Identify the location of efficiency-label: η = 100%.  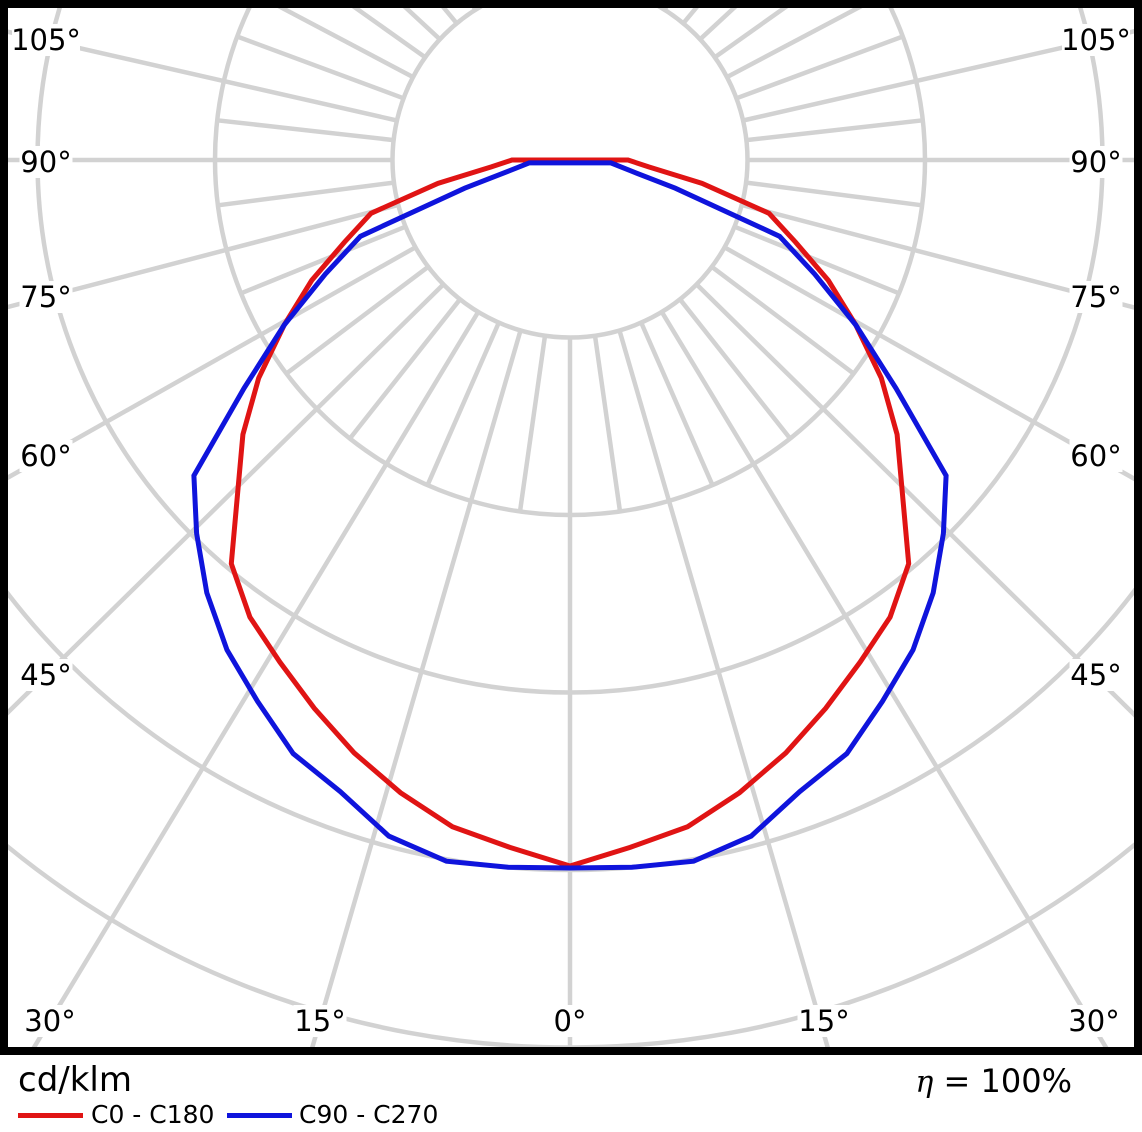
(993, 1081).